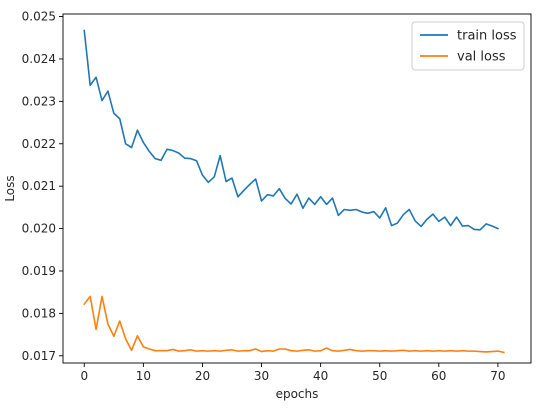 The height and width of the screenshot is (420, 547). What do you see at coordinates (39, 313) in the screenshot?
I see `y-tick-label: 0.018` at bounding box center [39, 313].